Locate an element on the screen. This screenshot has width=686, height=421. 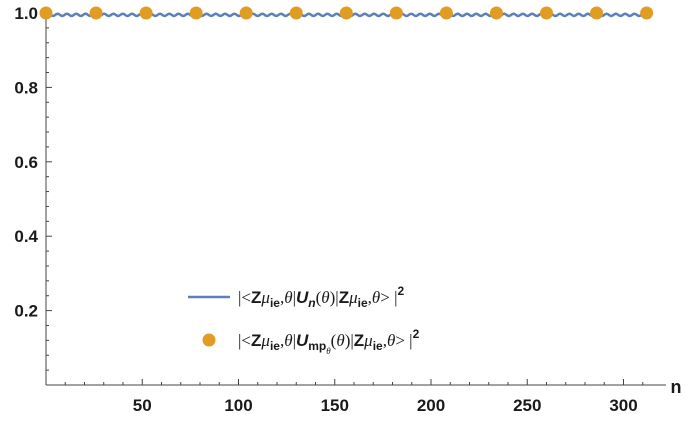
x-tick-label: 200 is located at coordinates (431, 405).